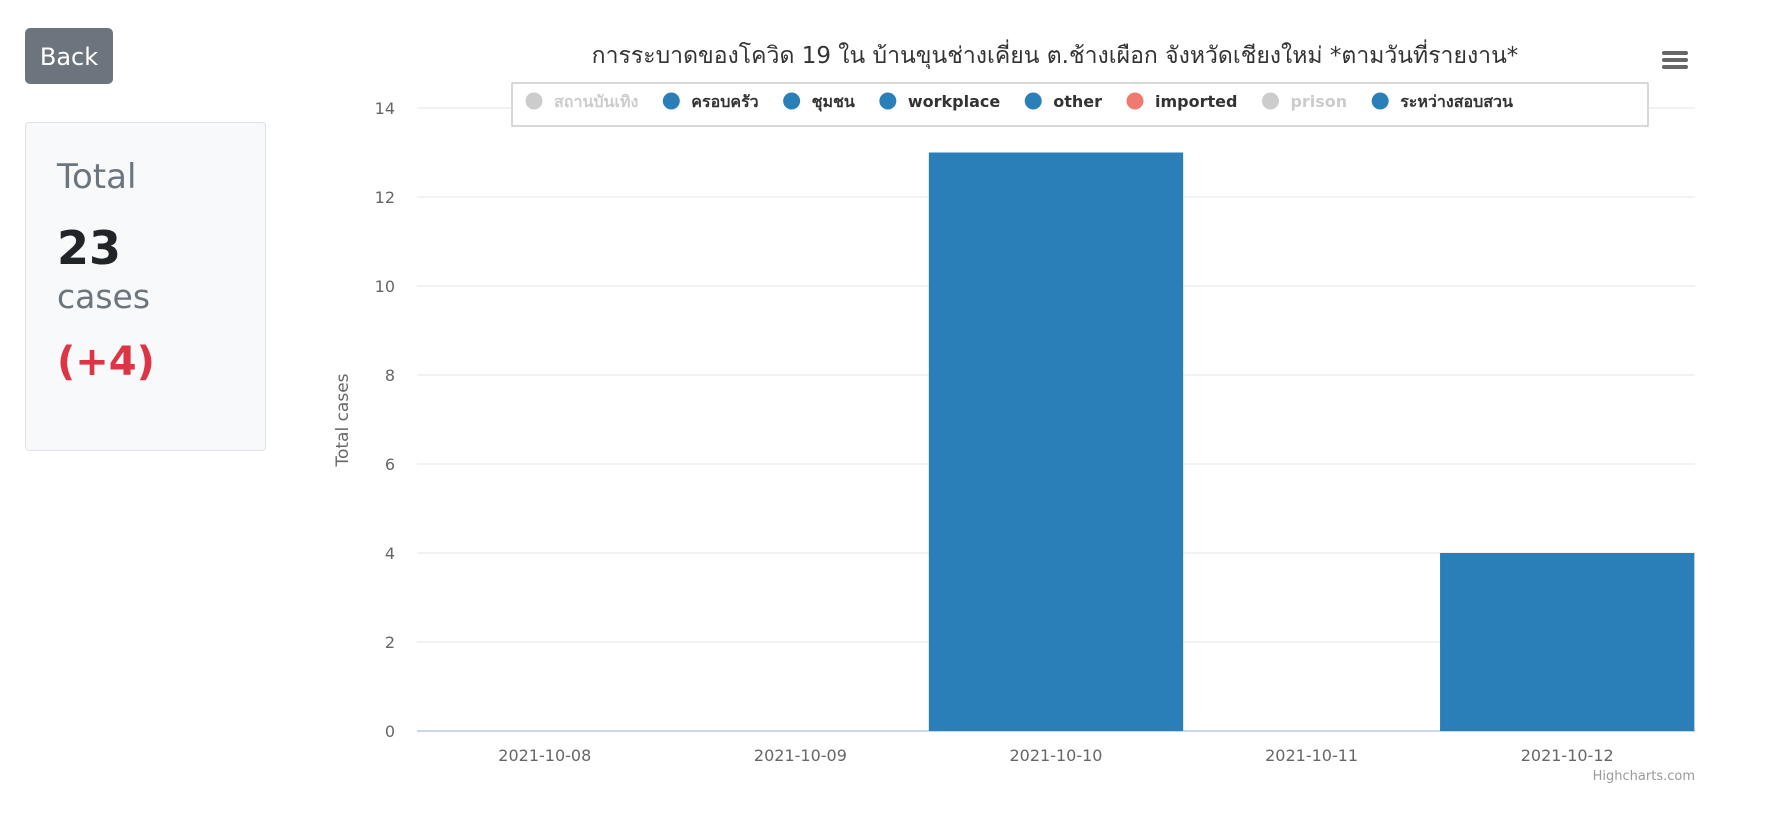 The image size is (1788, 825). I want to click on total-label: Total, so click(97, 177).